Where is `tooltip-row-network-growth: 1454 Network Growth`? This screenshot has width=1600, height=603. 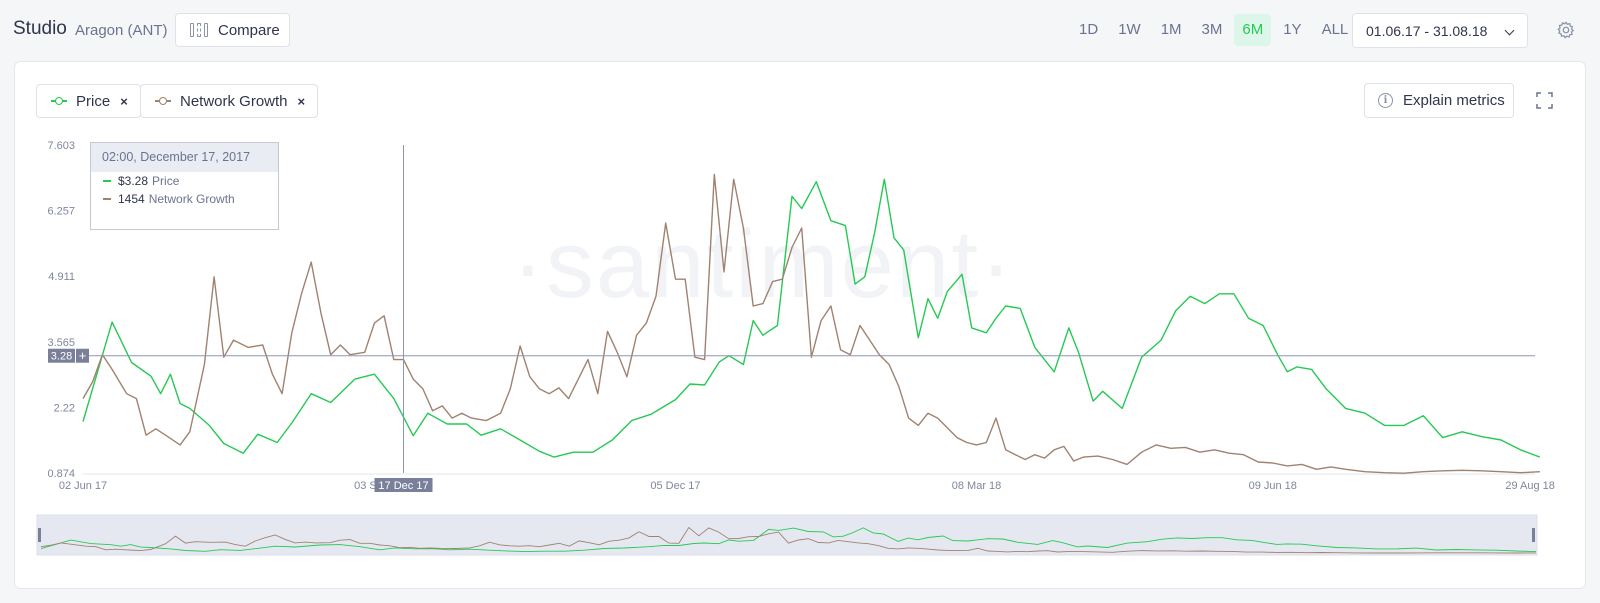 tooltip-row-network-growth: 1454 Network Growth is located at coordinates (184, 199).